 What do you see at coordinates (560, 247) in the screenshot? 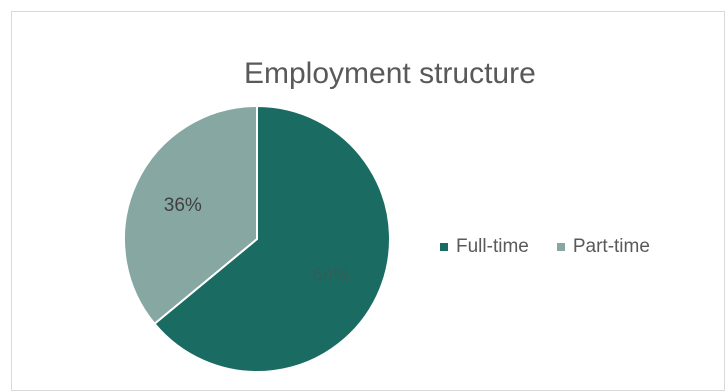
I see `legend-swatch-part-time` at bounding box center [560, 247].